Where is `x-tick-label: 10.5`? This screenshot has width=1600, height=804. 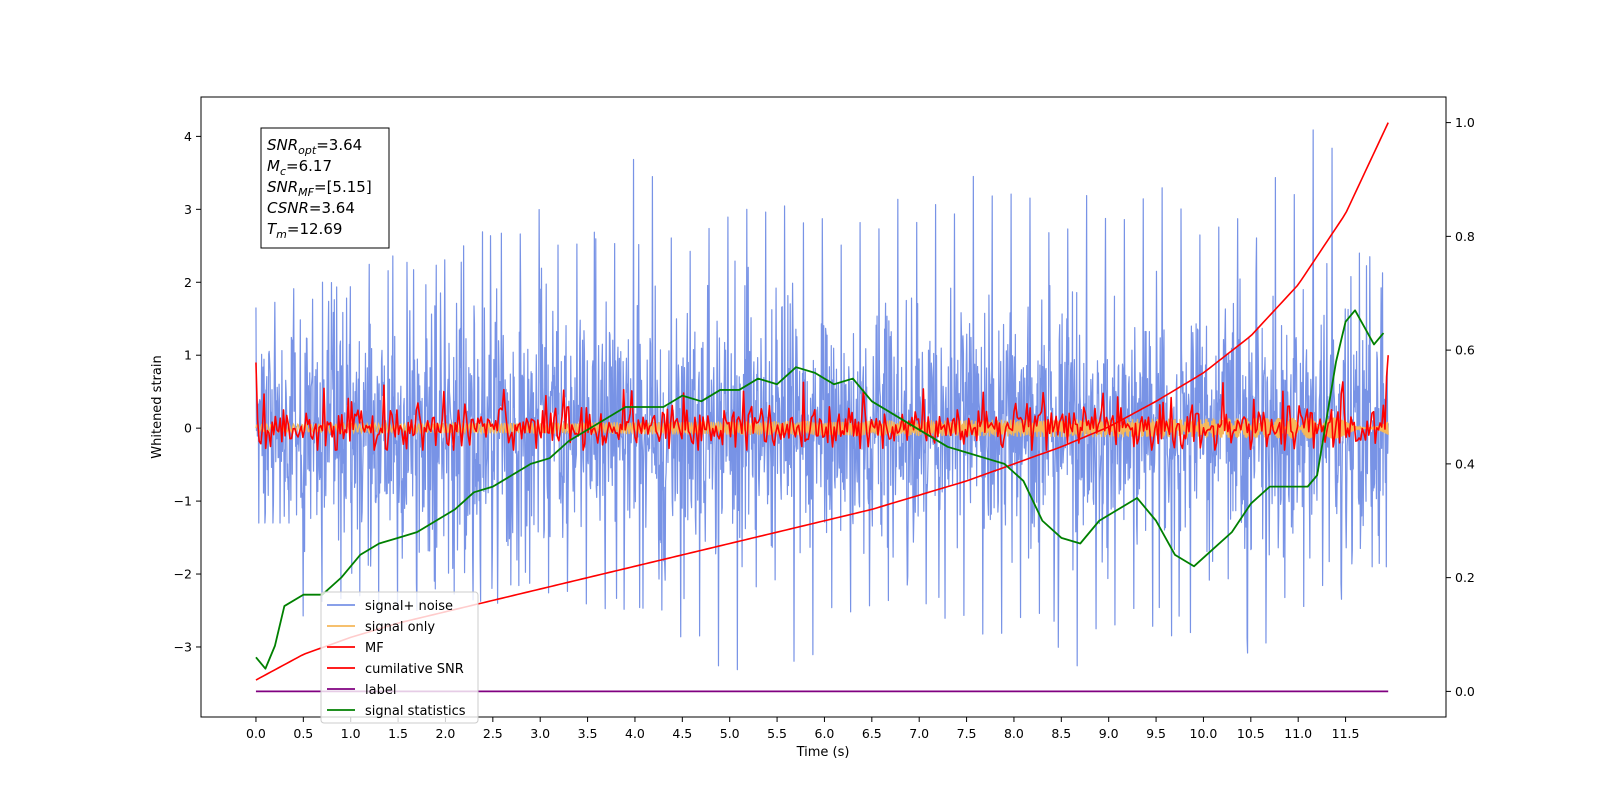 x-tick-label: 10.5 is located at coordinates (1251, 733).